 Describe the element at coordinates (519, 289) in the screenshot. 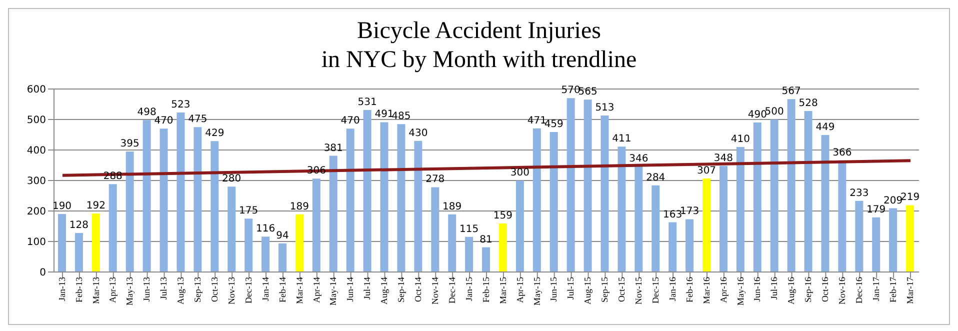

I see `x-tick-label: Apr-15` at that location.